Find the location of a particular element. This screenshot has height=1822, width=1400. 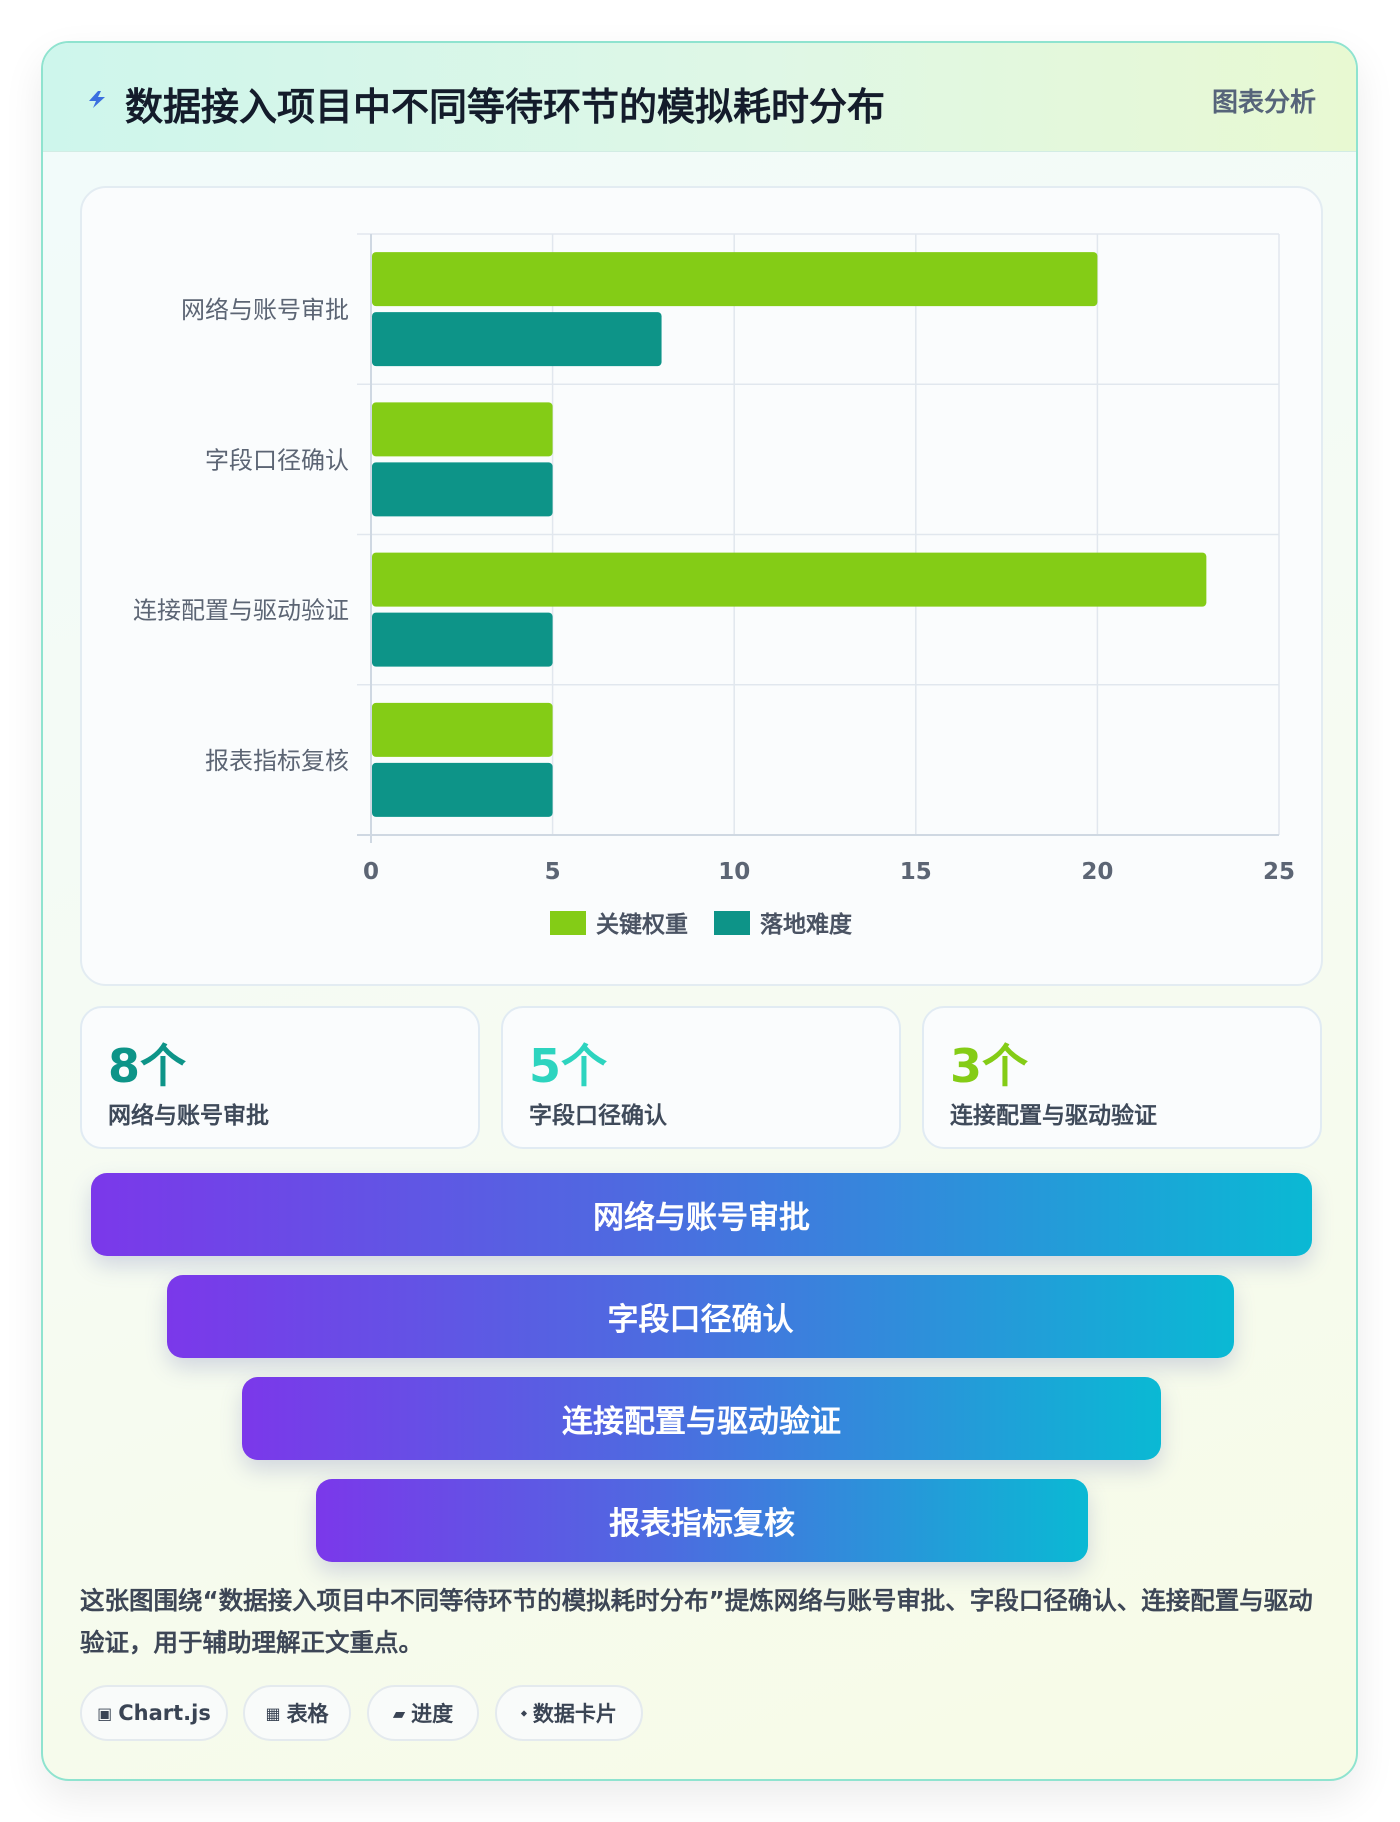

funnel-step-3: 连接配置与驱动验证 is located at coordinates (701, 1418).